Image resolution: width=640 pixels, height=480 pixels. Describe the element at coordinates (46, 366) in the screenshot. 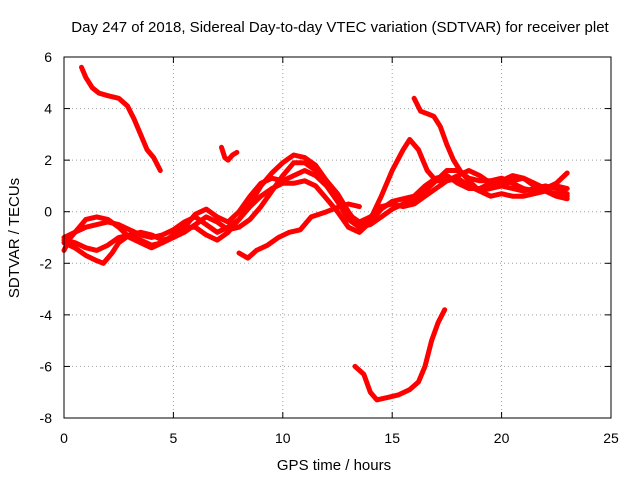

I see `y-tick-label: -6` at that location.